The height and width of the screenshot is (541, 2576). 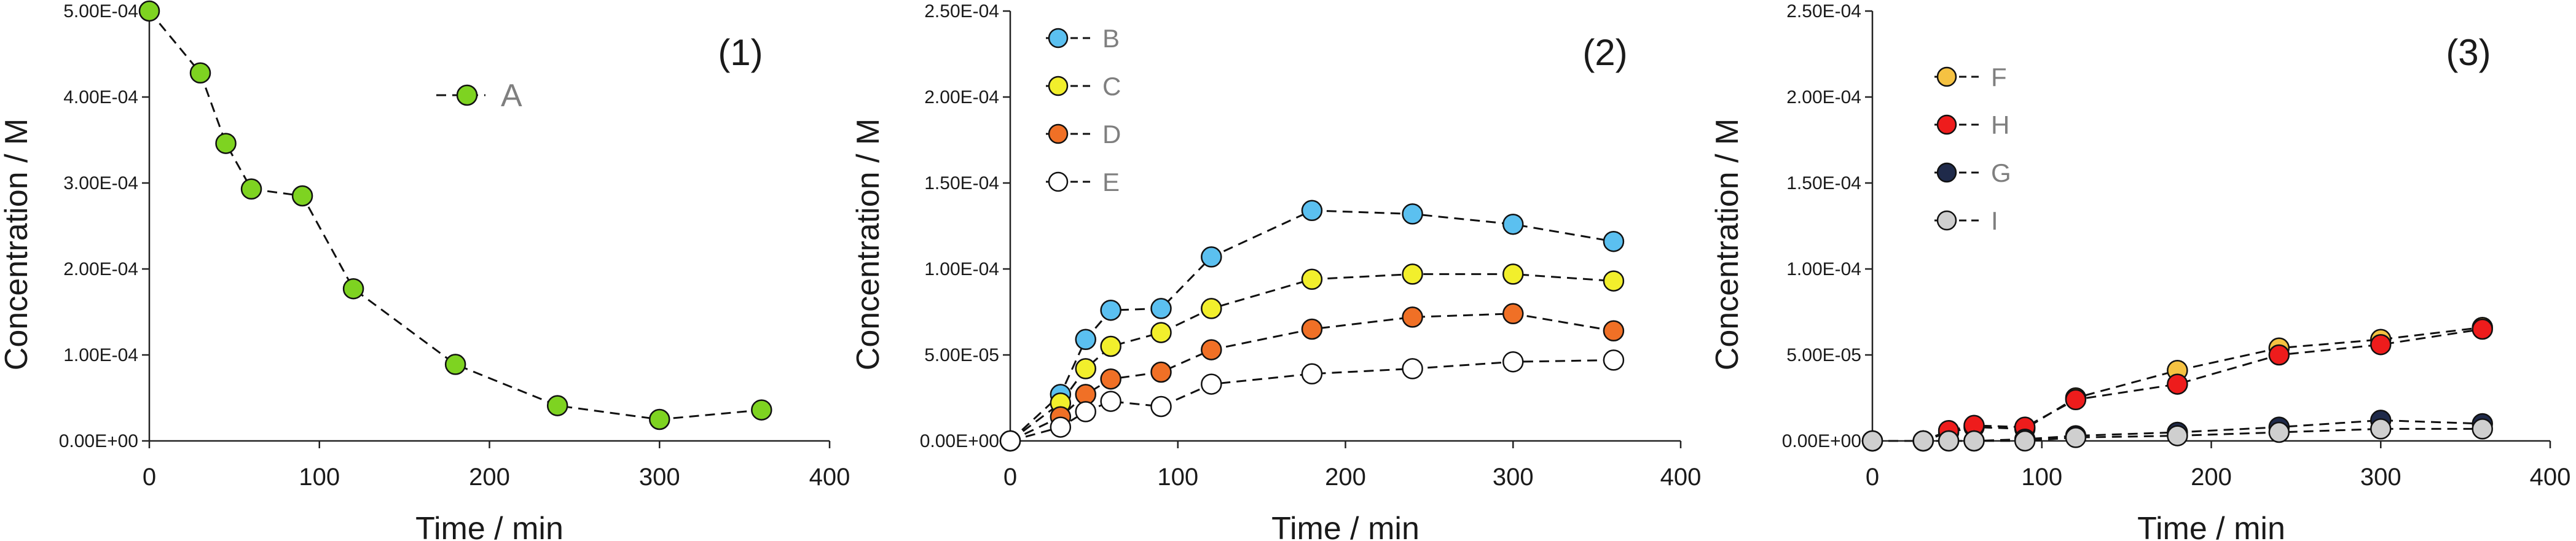 I want to click on legend-label-E: E, so click(x=1111, y=182).